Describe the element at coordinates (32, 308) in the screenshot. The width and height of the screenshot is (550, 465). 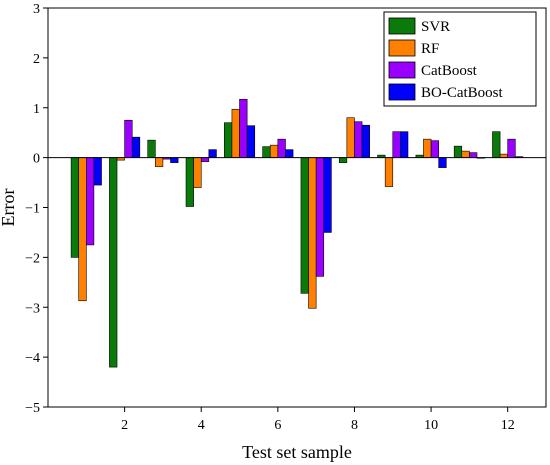
I see `y-tick-label: −3` at that location.